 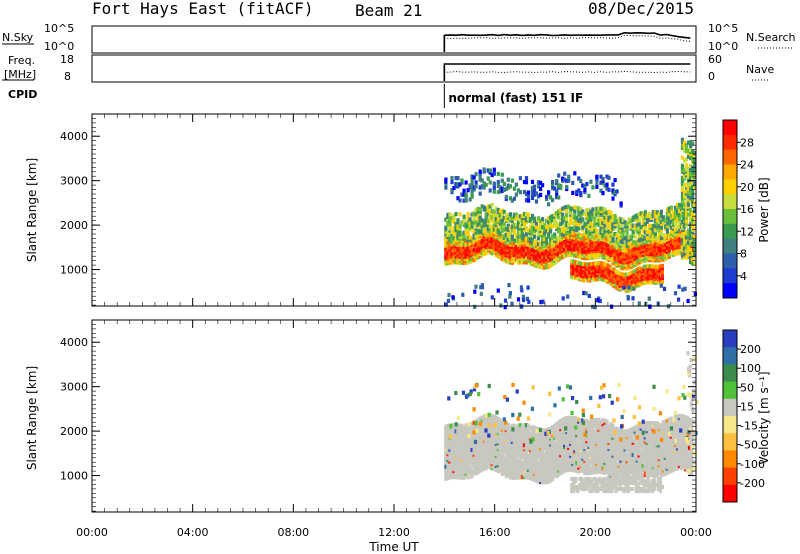 I want to click on nave-tick-bottom: 0, so click(x=711, y=76).